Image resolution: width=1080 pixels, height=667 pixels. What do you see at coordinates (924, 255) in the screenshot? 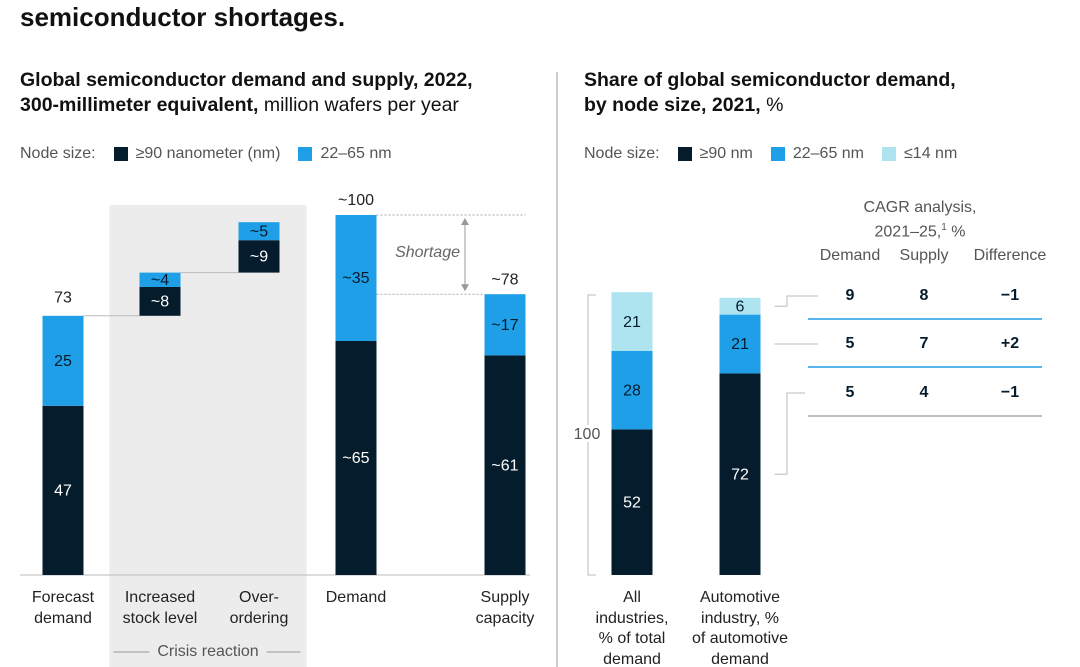
I see `column-header: Supply` at bounding box center [924, 255].